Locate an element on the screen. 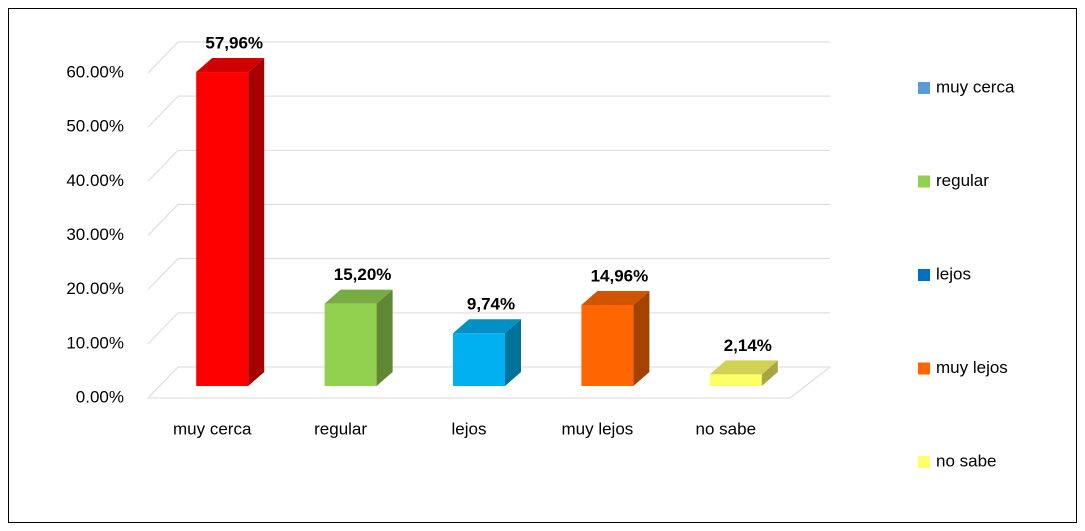 The height and width of the screenshot is (531, 1085). legend-label: lejos is located at coordinates (953, 273).